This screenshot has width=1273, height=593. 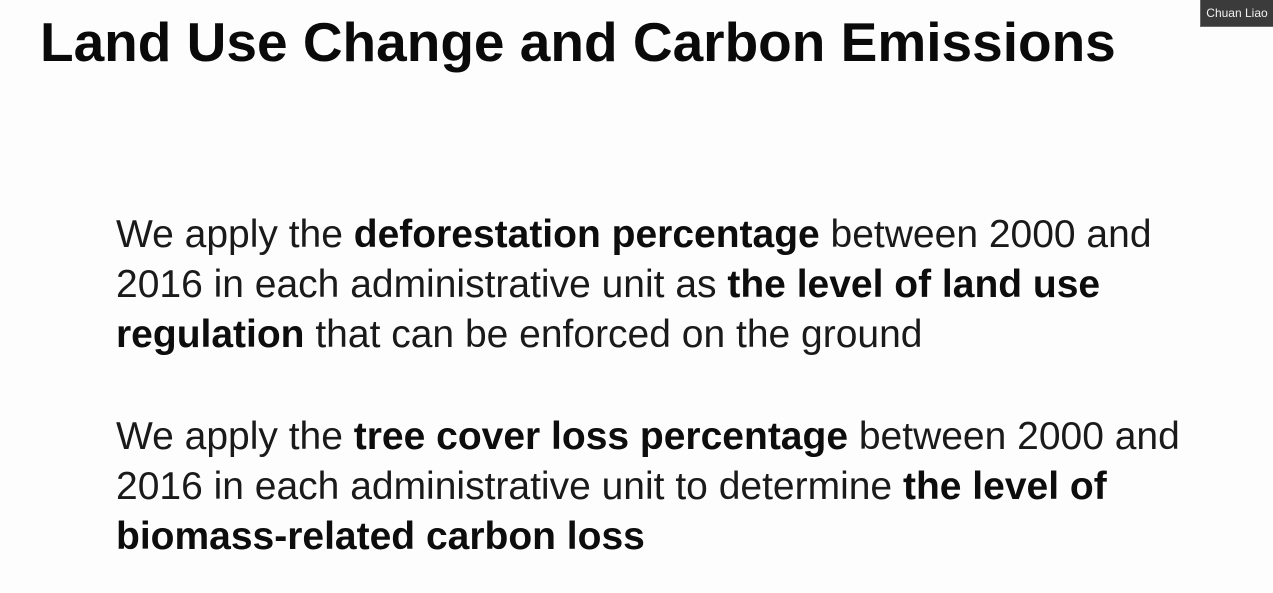 I want to click on paragraph-bold-text: the level of biomass-related carbon loss, so click(x=611, y=511).